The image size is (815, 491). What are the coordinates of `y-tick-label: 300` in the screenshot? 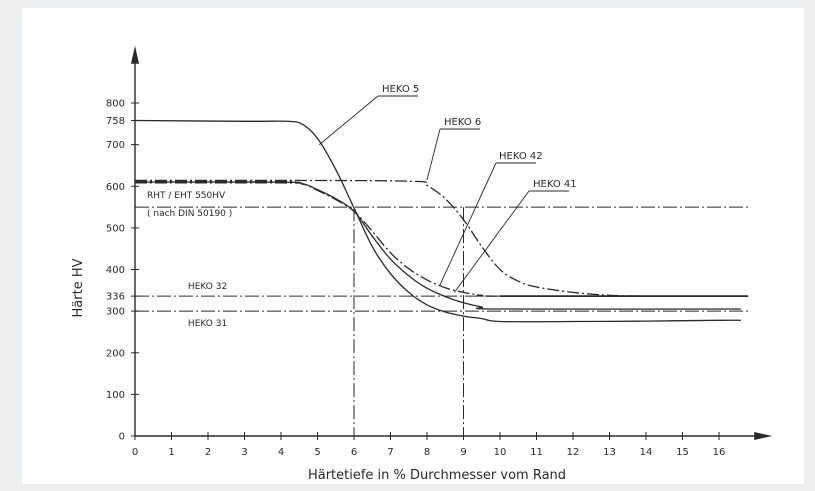 It's located at (115, 312).